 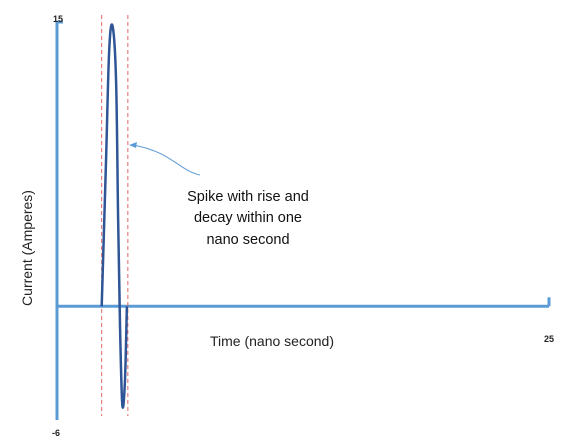 I want to click on annotation-line-2: decay within one, so click(x=248, y=218).